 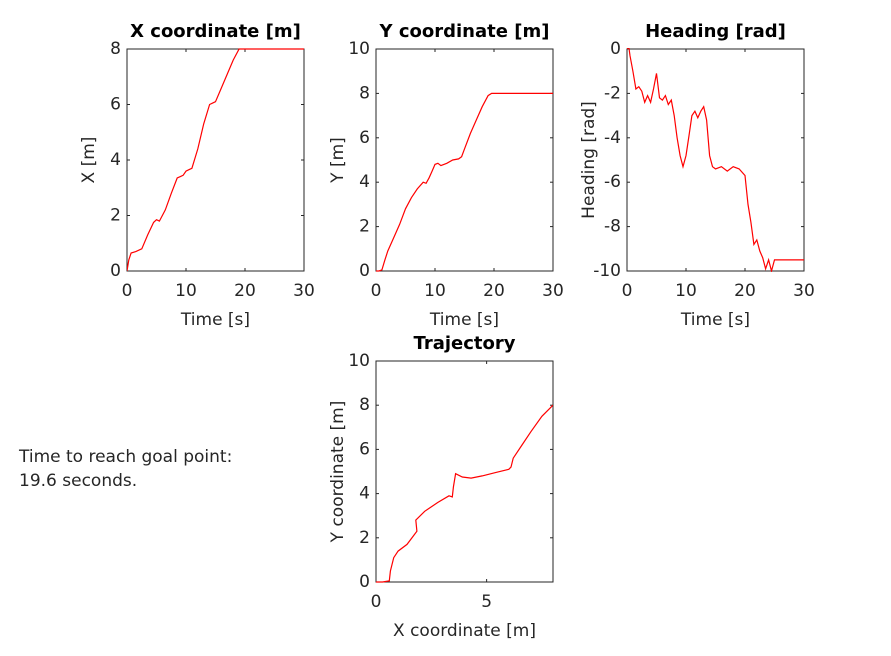 I want to click on y-axis-label: Heading [rad], so click(x=589, y=160).